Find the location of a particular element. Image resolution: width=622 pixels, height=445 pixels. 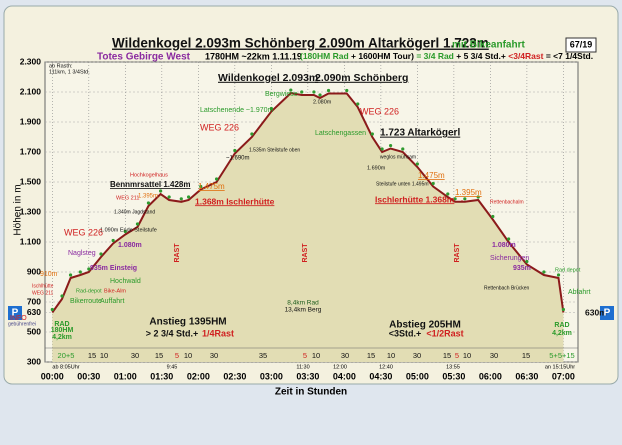

annotation: 630m is located at coordinates (596, 312).